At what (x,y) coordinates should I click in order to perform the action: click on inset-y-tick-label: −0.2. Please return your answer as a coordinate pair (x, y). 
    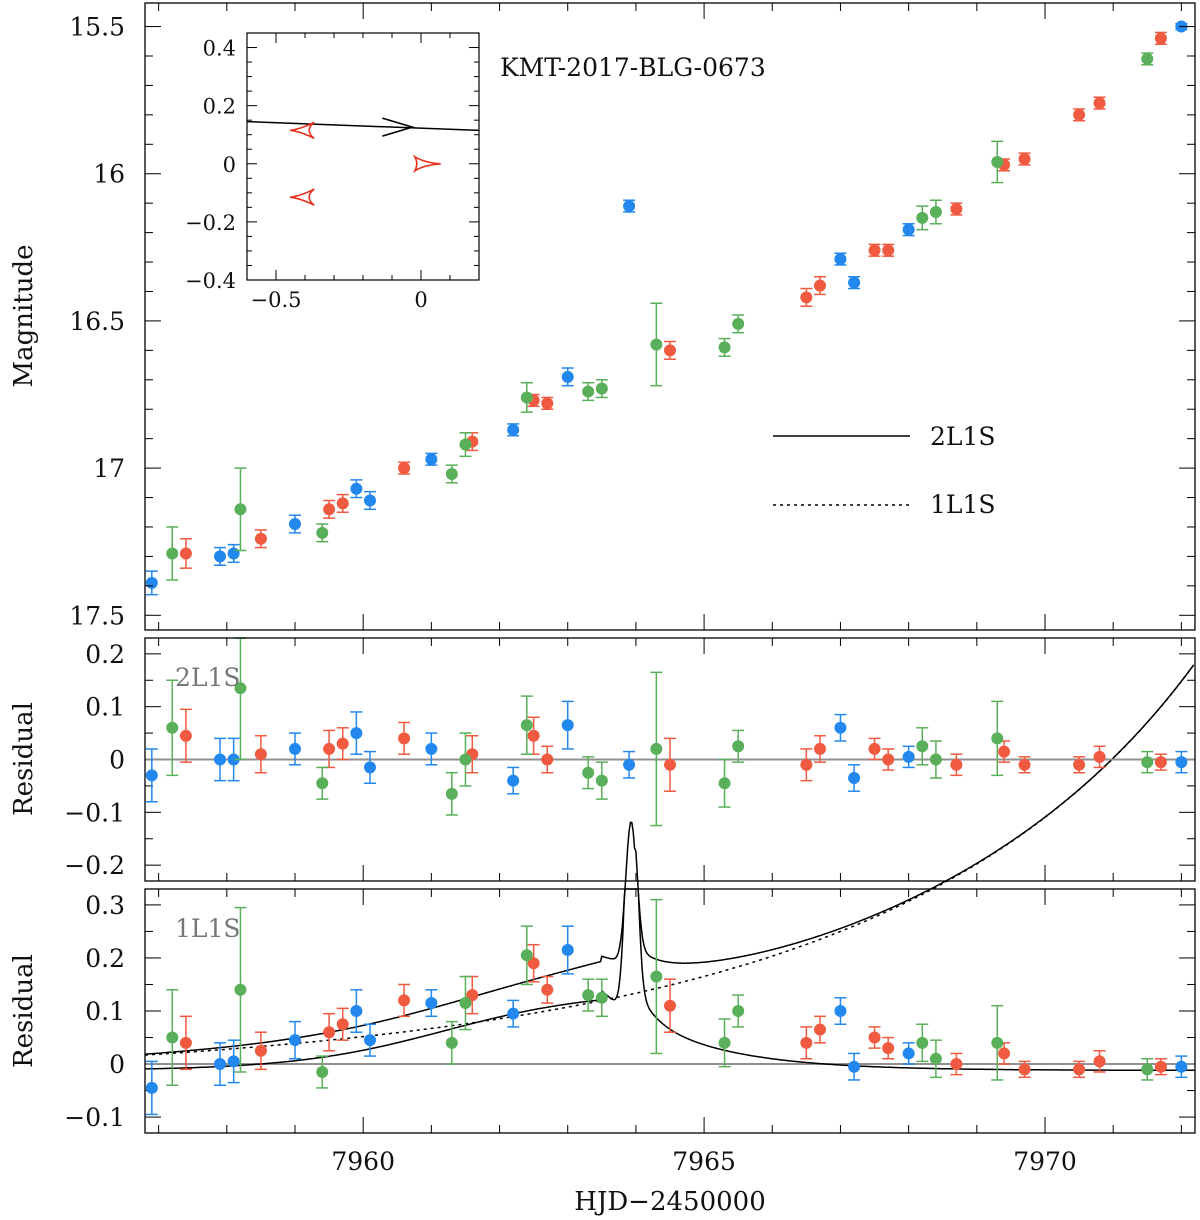
    Looking at the image, I should click on (210, 223).